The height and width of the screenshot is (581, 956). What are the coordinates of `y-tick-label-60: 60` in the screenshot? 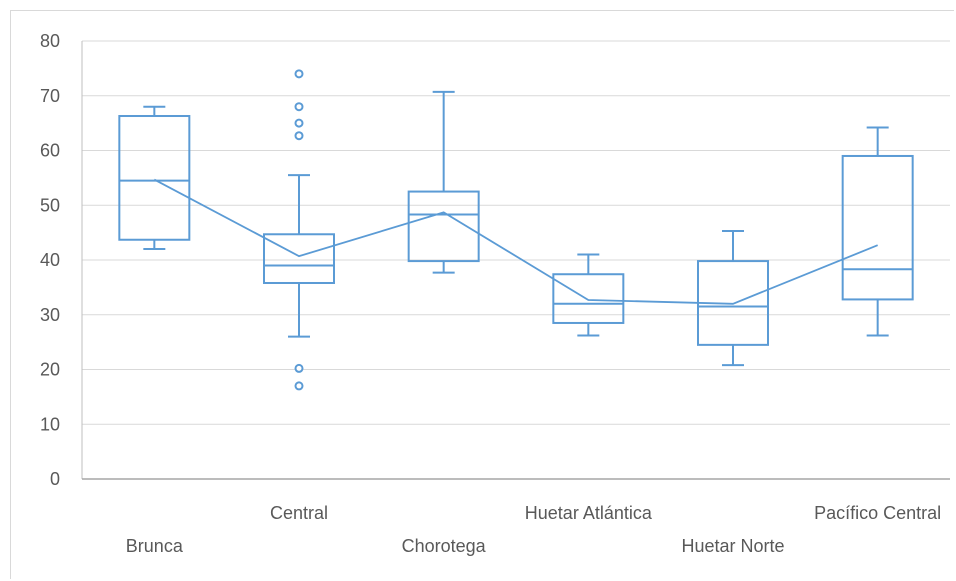 It's located at (50, 151).